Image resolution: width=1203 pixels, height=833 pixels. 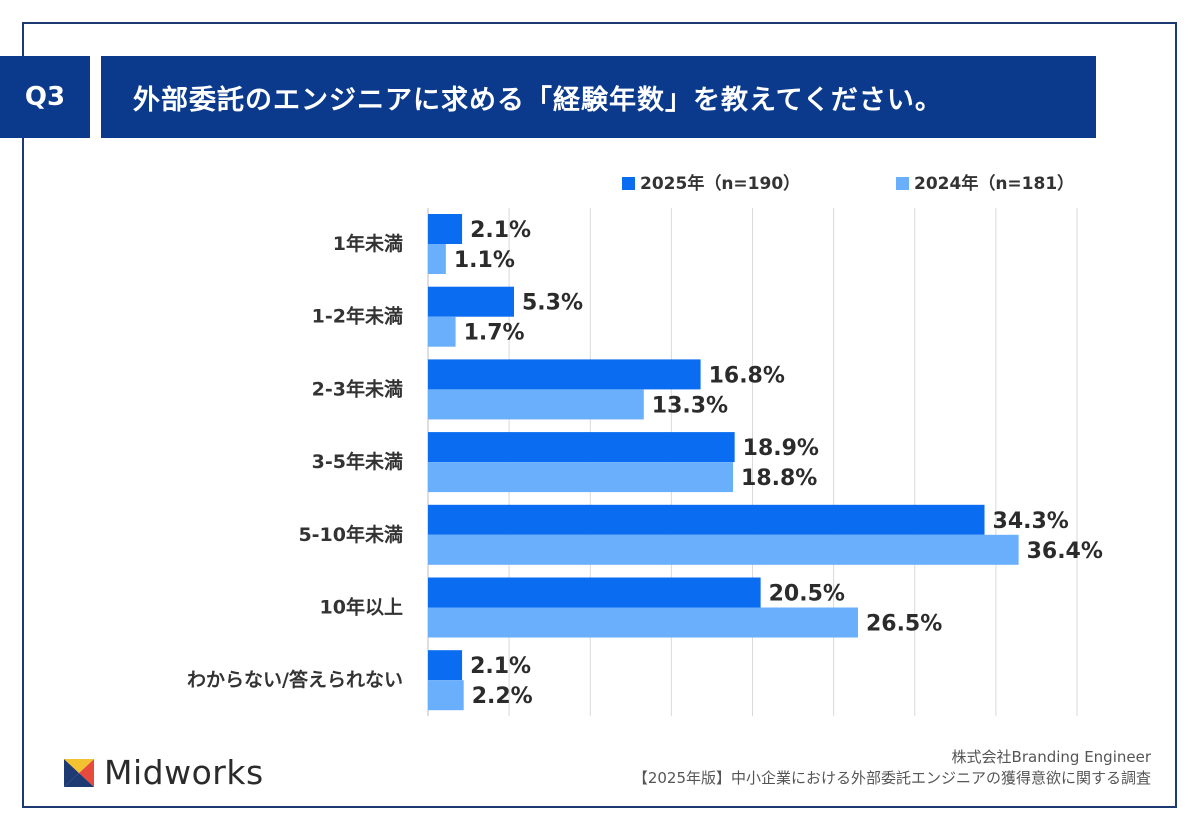 I want to click on data-label: 5.3%, so click(x=552, y=303).